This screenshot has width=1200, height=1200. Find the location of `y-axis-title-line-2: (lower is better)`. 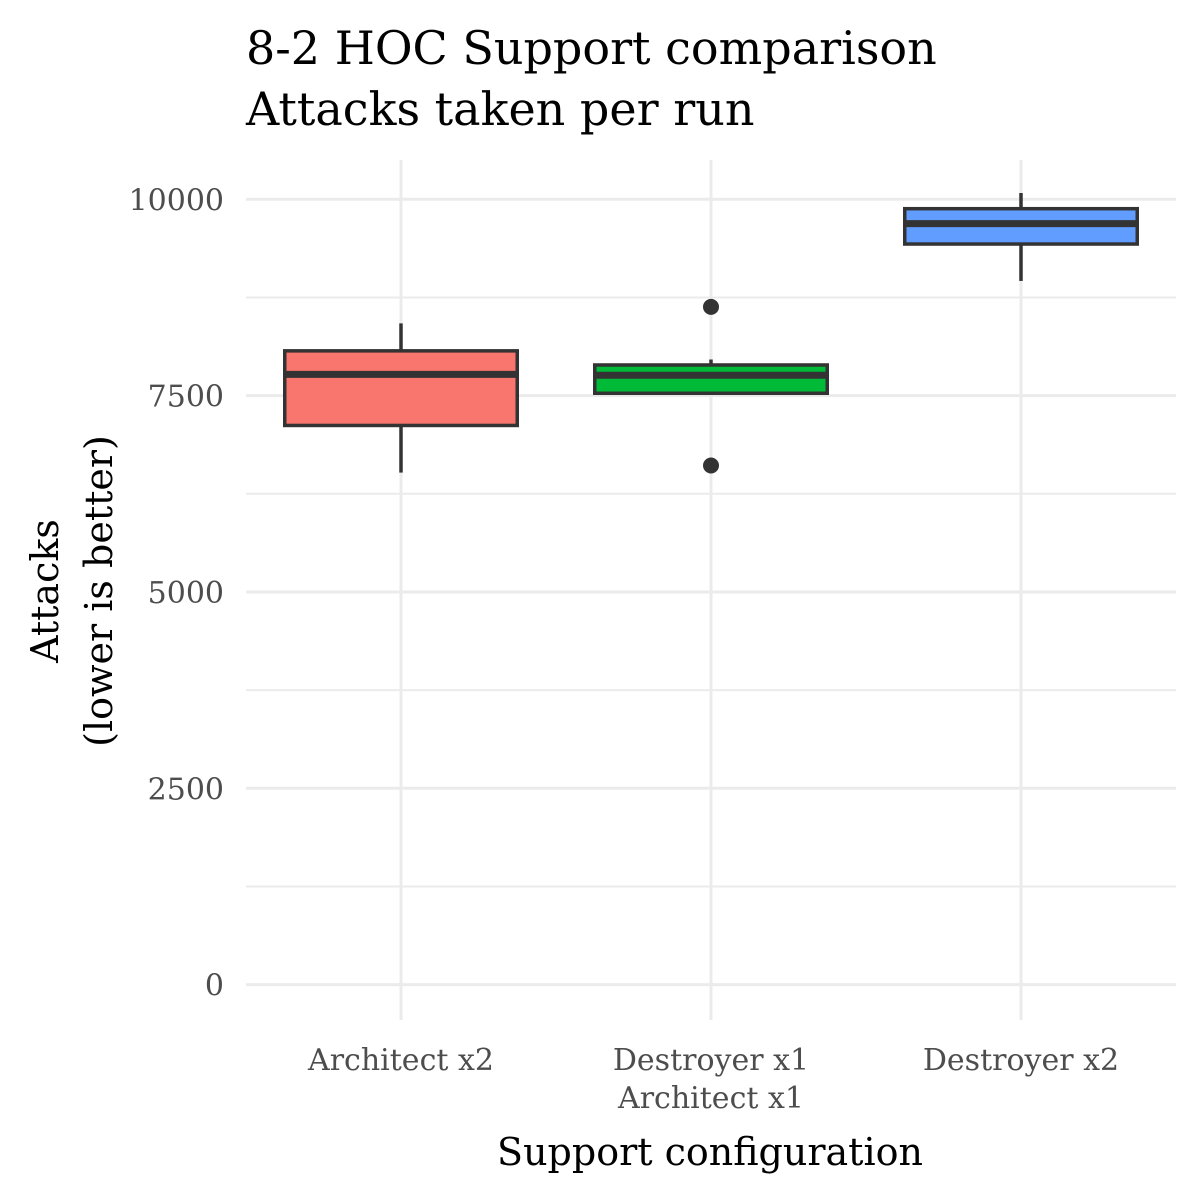

y-axis-title-line-2: (lower is better) is located at coordinates (99, 591).